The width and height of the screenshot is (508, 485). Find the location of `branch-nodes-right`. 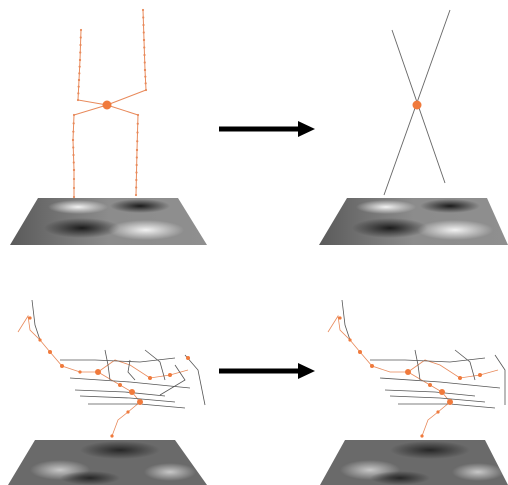

branch-nodes-right is located at coordinates (410, 377).